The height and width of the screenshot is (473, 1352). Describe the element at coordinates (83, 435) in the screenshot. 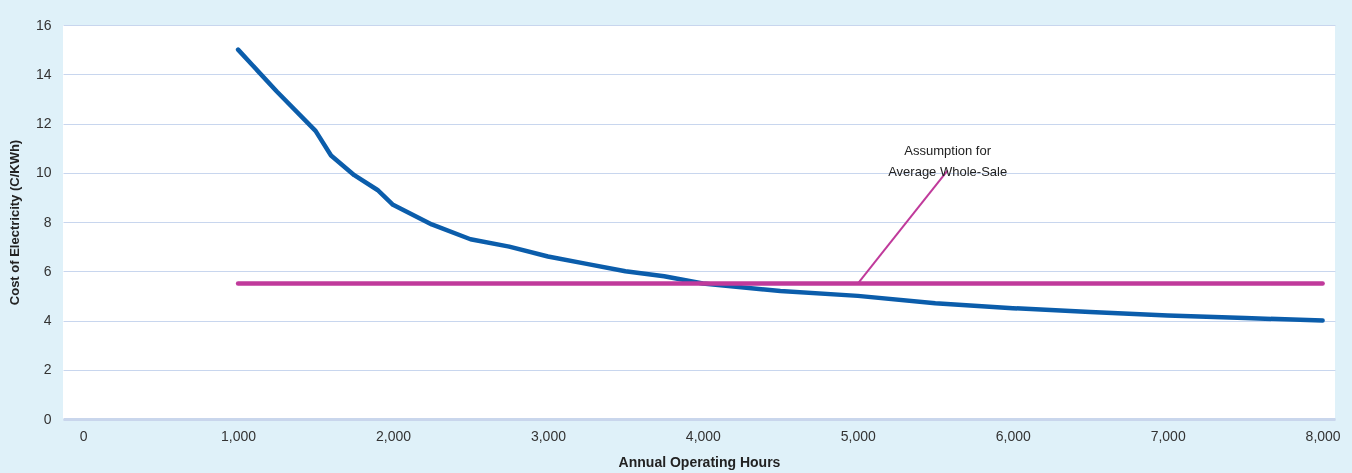

I see `x-tick-label: 0` at that location.